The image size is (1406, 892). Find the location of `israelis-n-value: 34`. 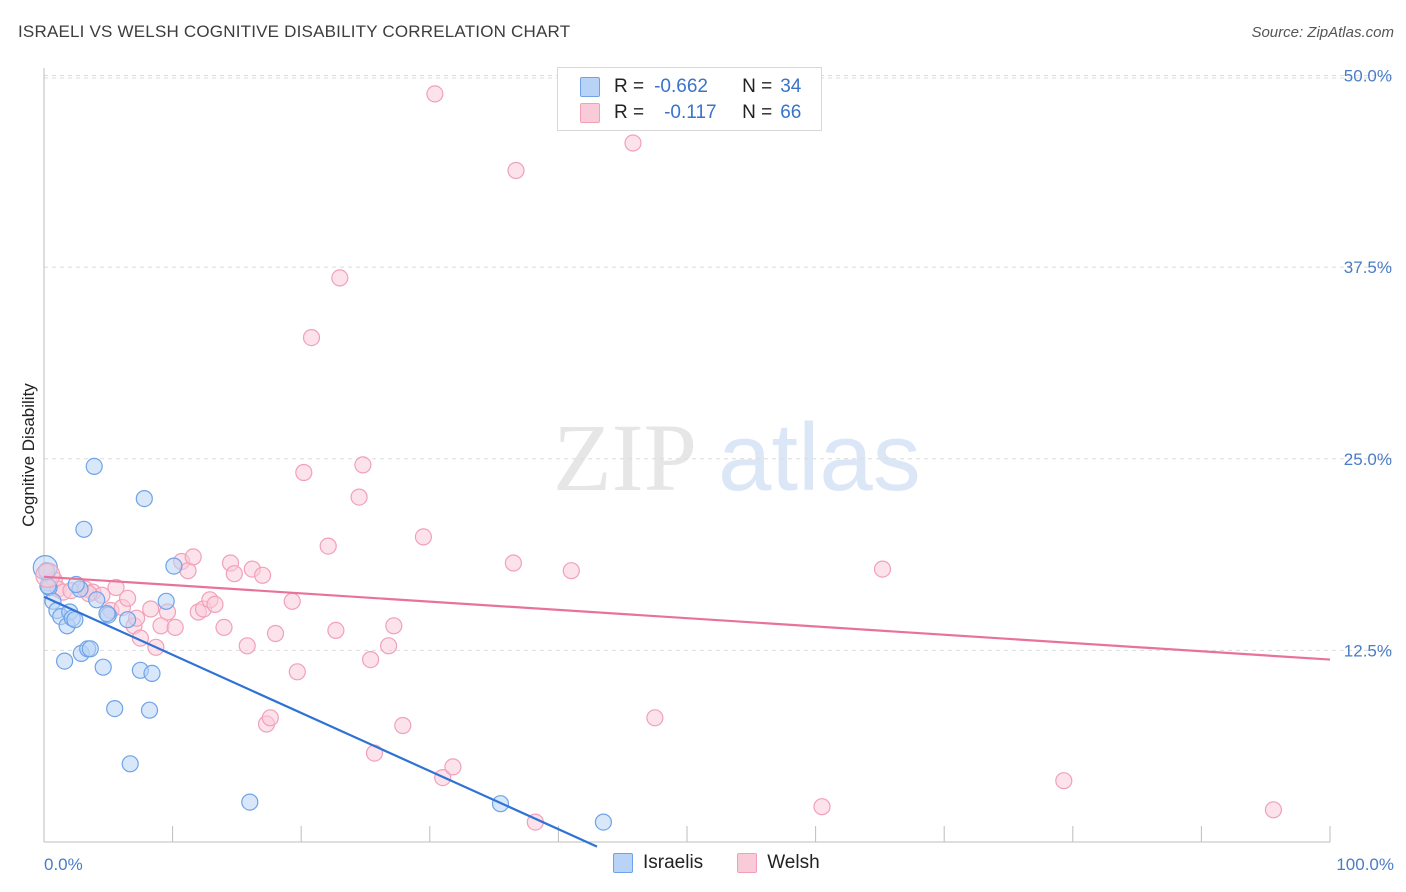

israelis-n-value: 34 is located at coordinates (791, 86).